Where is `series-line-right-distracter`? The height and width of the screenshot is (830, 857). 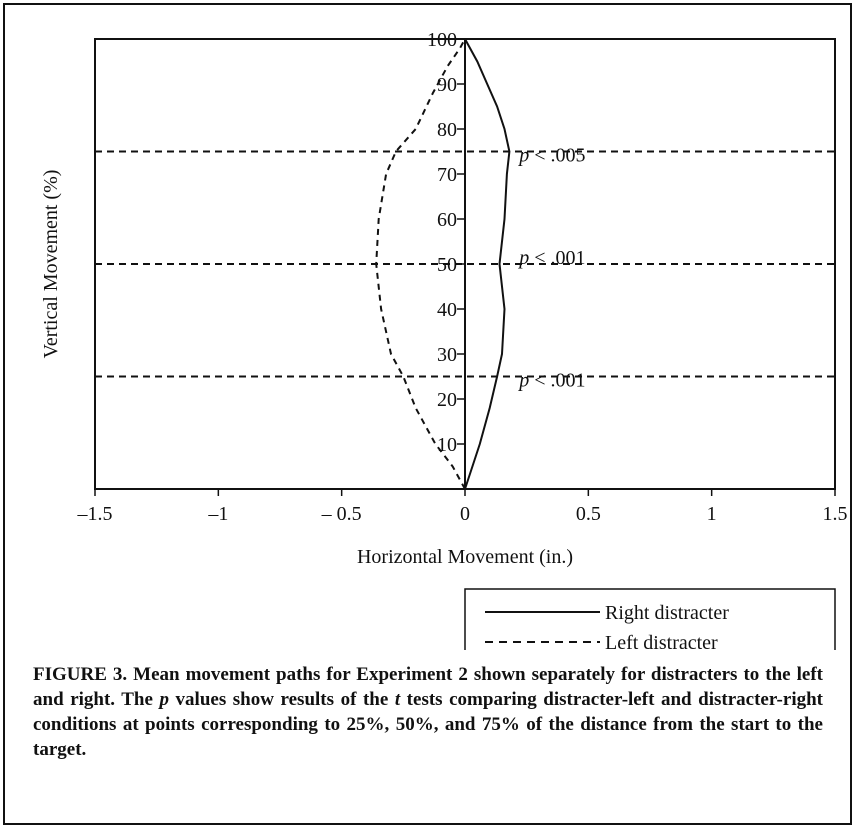 series-line-right-distracter is located at coordinates (487, 264).